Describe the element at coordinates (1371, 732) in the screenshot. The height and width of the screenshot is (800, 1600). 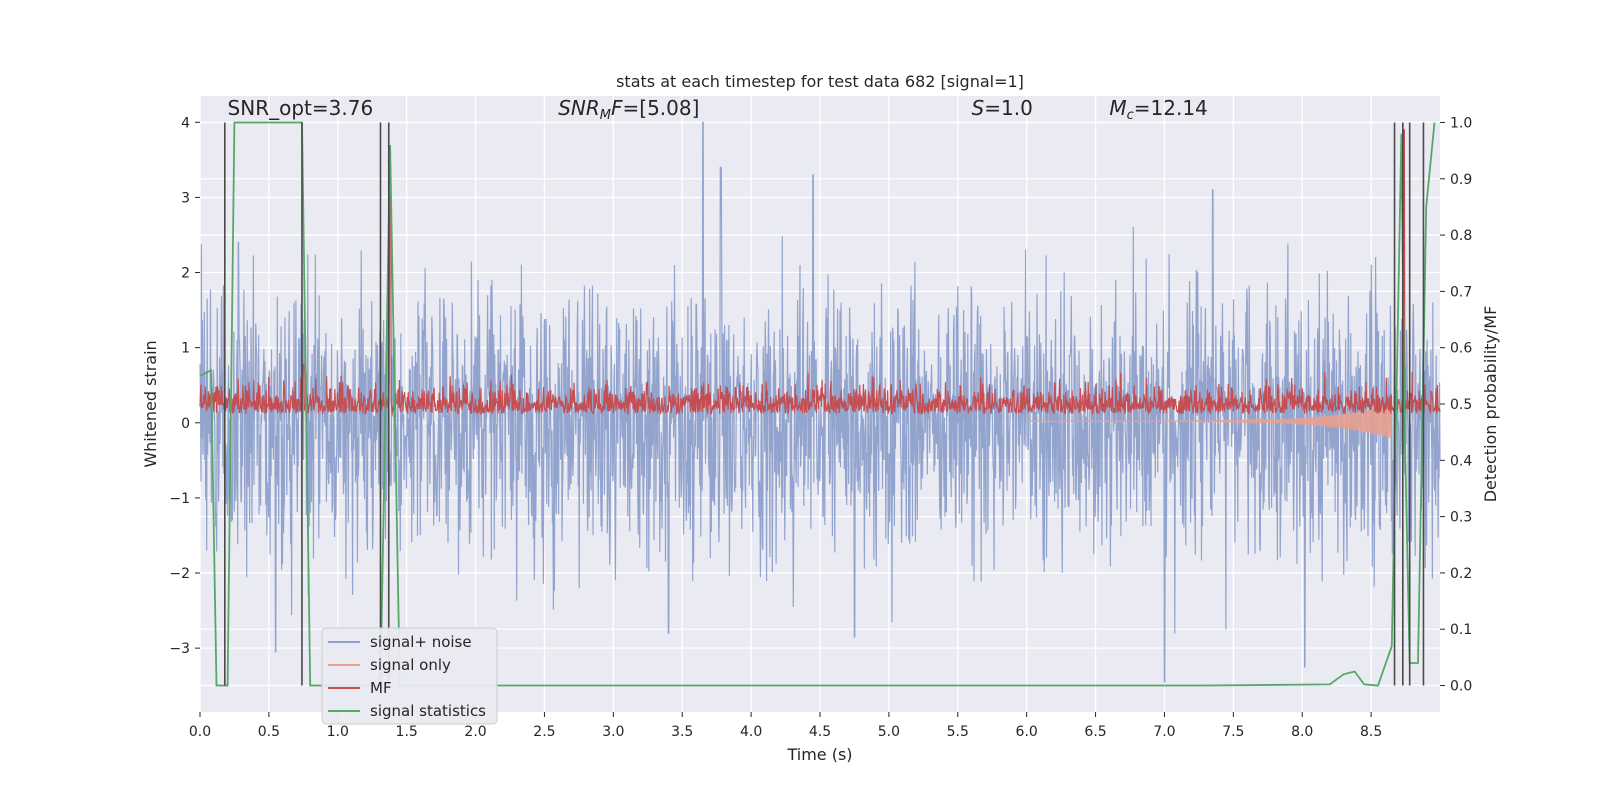
I see `x-tick-label: 8.5` at that location.